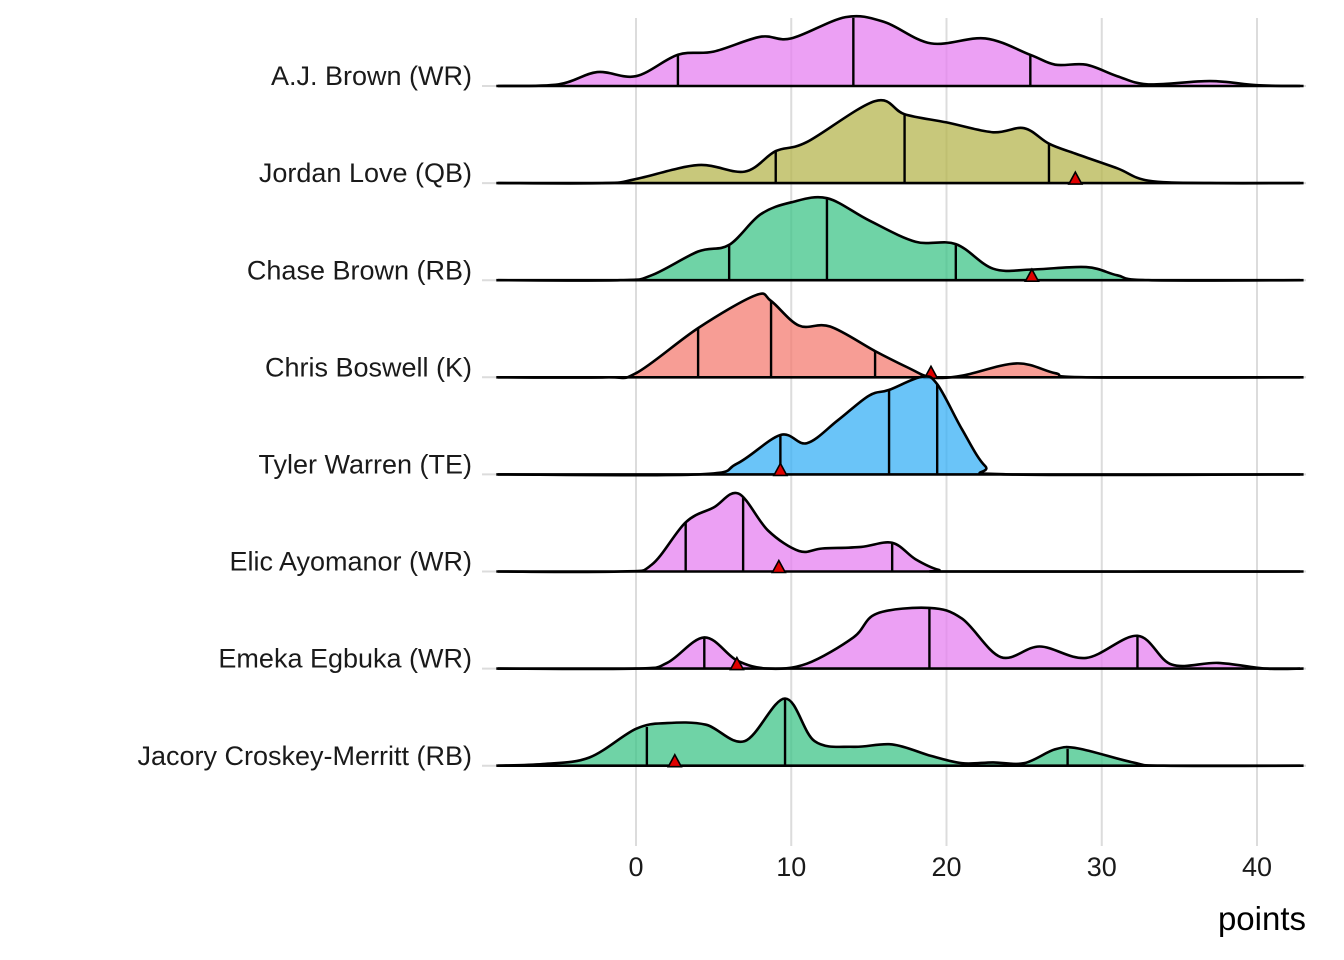  What do you see at coordinates (368, 367) in the screenshot?
I see `y-axis-label: Chris Boswell (K)` at bounding box center [368, 367].